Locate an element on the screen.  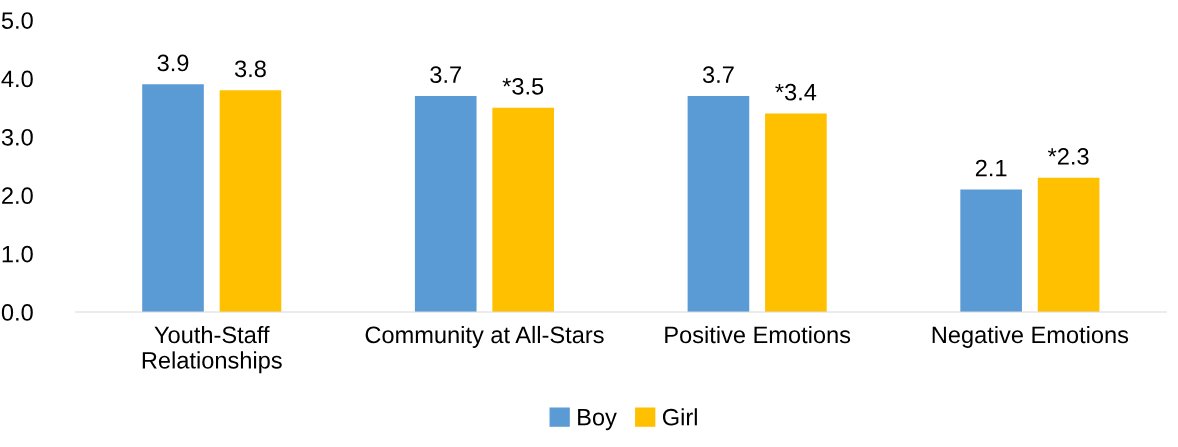
legend-label: Boy is located at coordinates (597, 420).